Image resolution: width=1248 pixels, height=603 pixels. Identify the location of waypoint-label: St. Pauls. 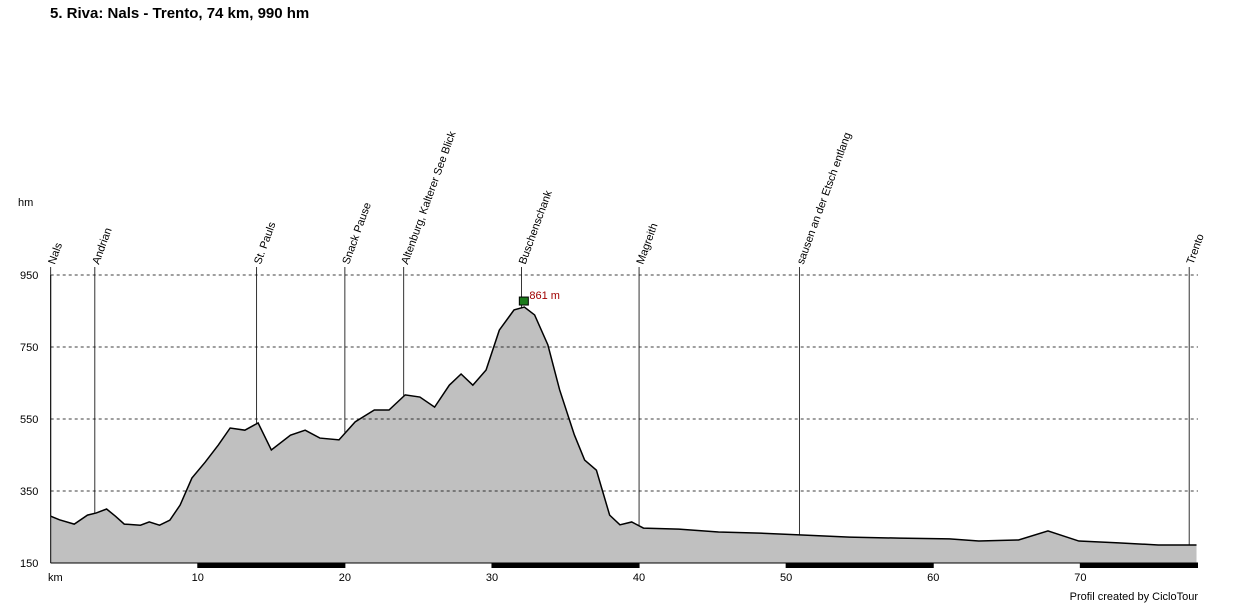
(265, 243).